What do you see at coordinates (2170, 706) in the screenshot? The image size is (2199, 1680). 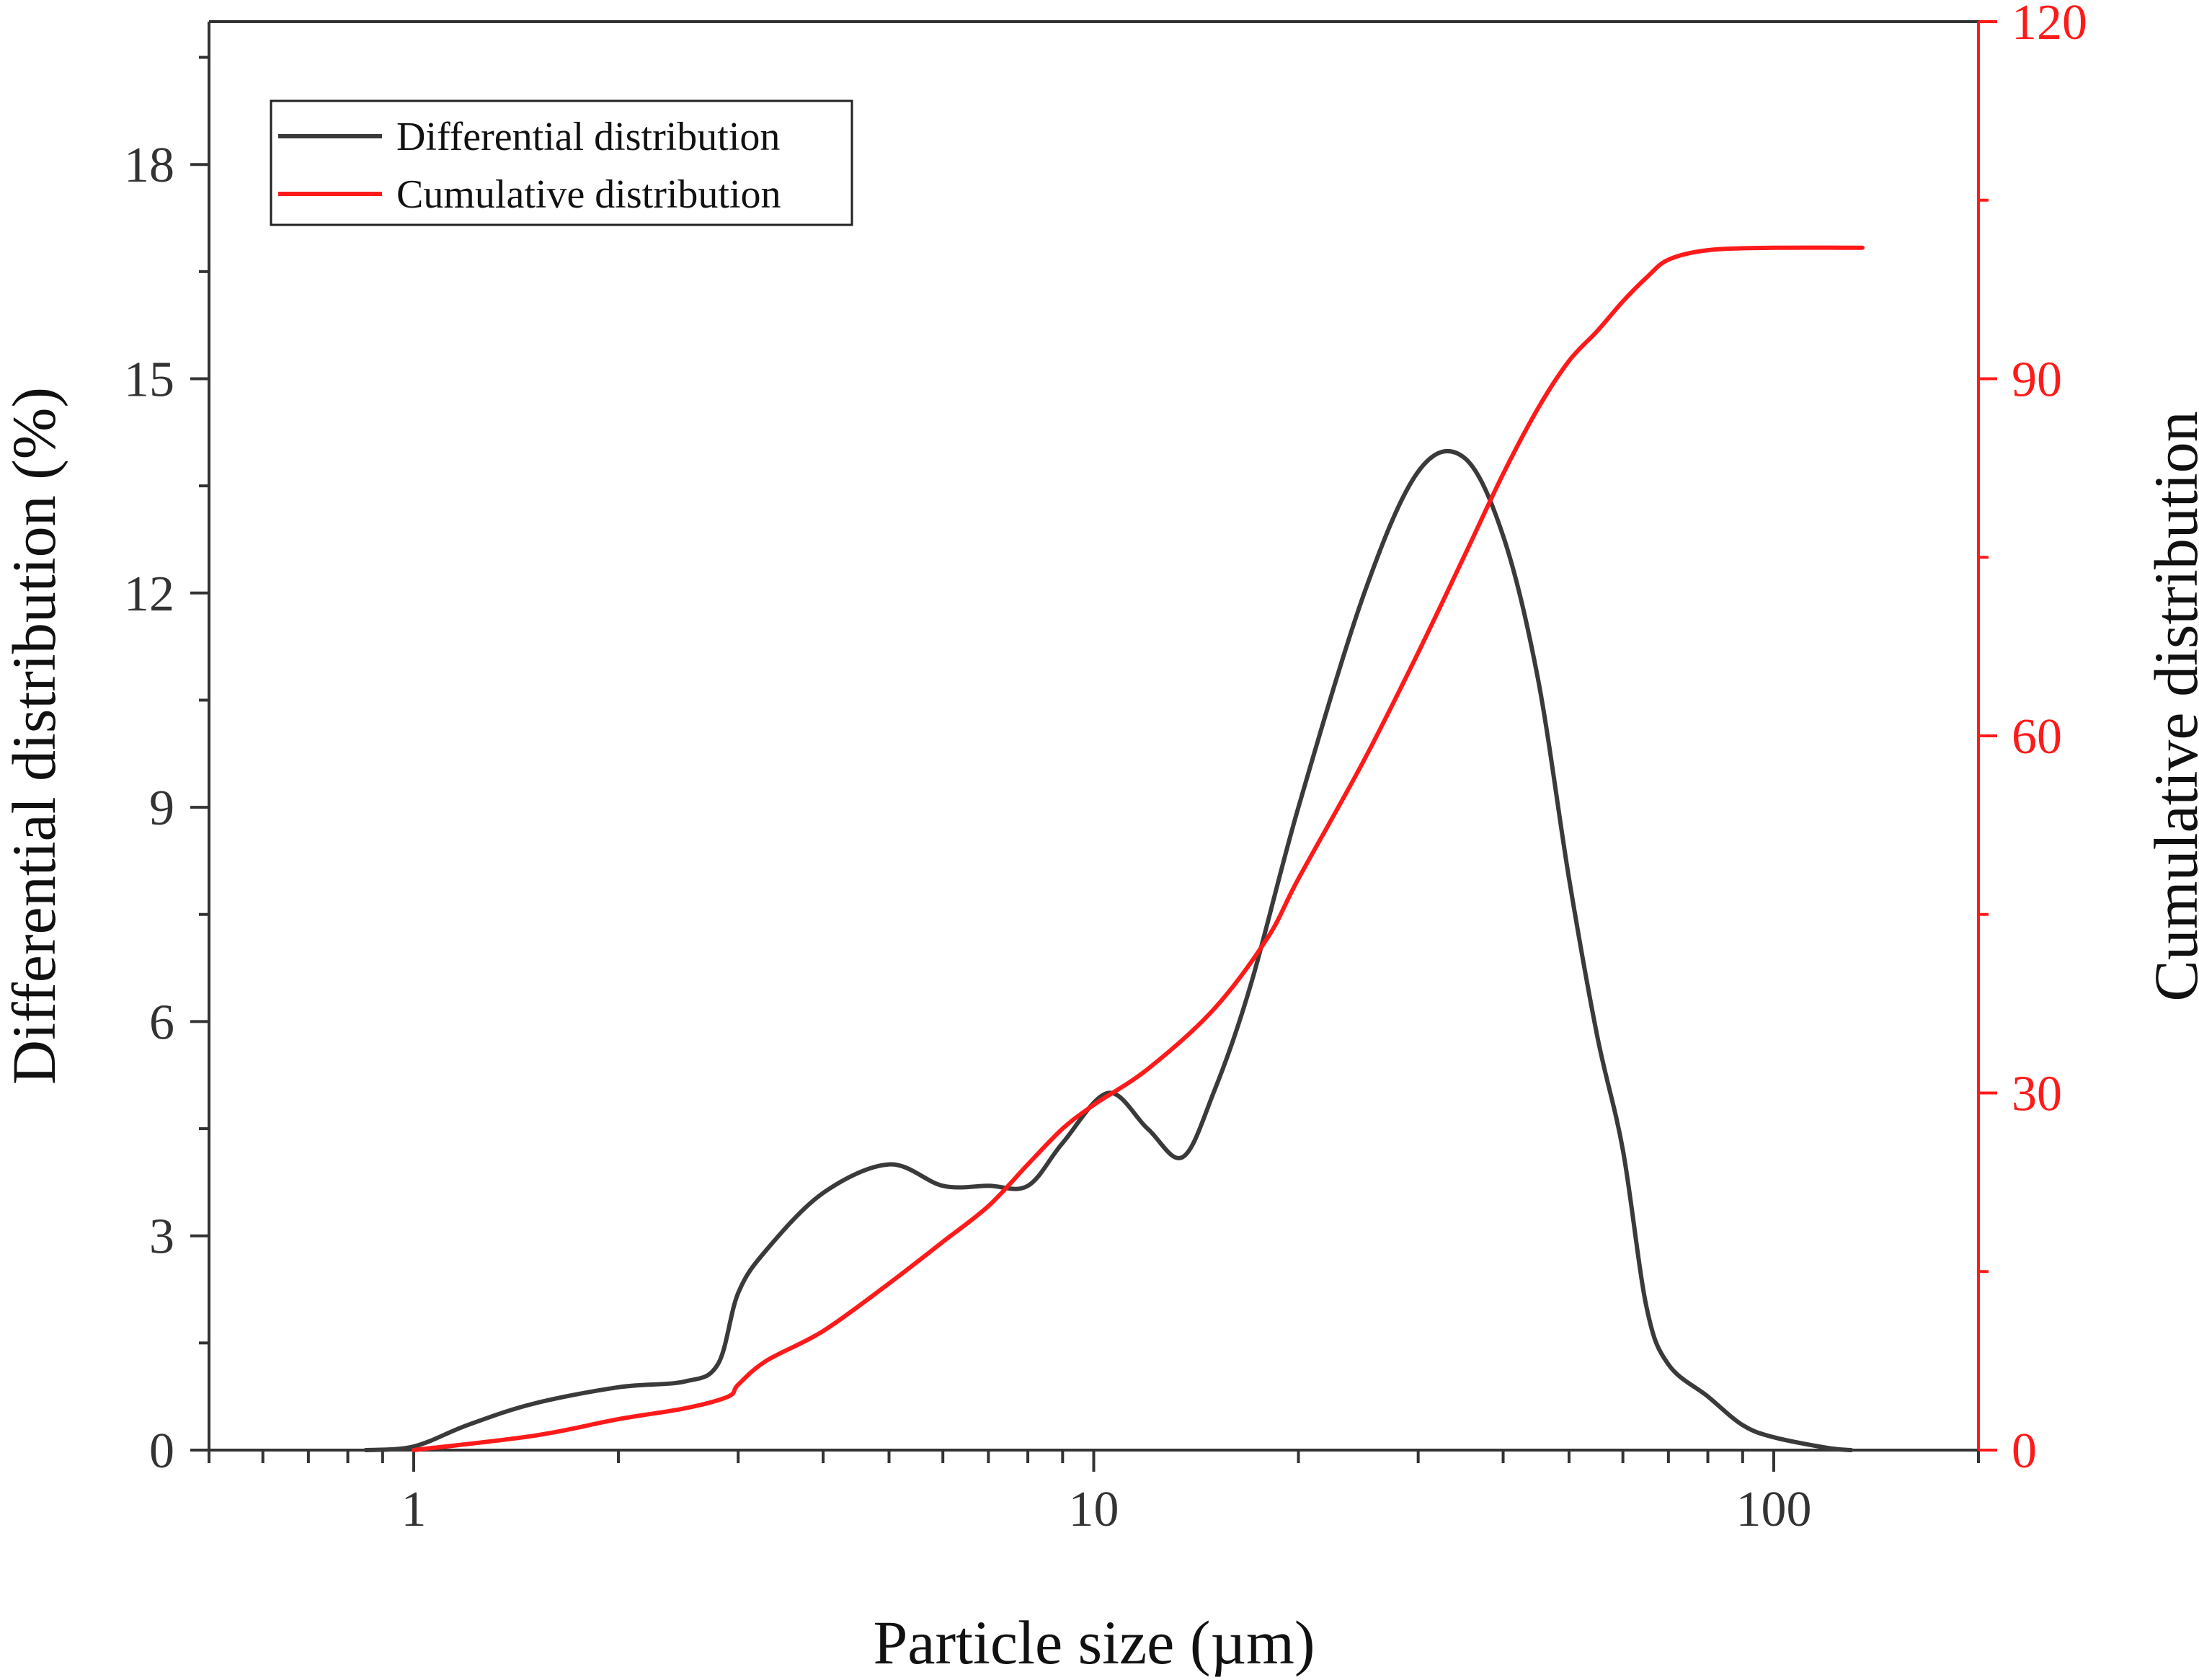 I see `right-y-axis-title: Cumulative distribution` at bounding box center [2170, 706].